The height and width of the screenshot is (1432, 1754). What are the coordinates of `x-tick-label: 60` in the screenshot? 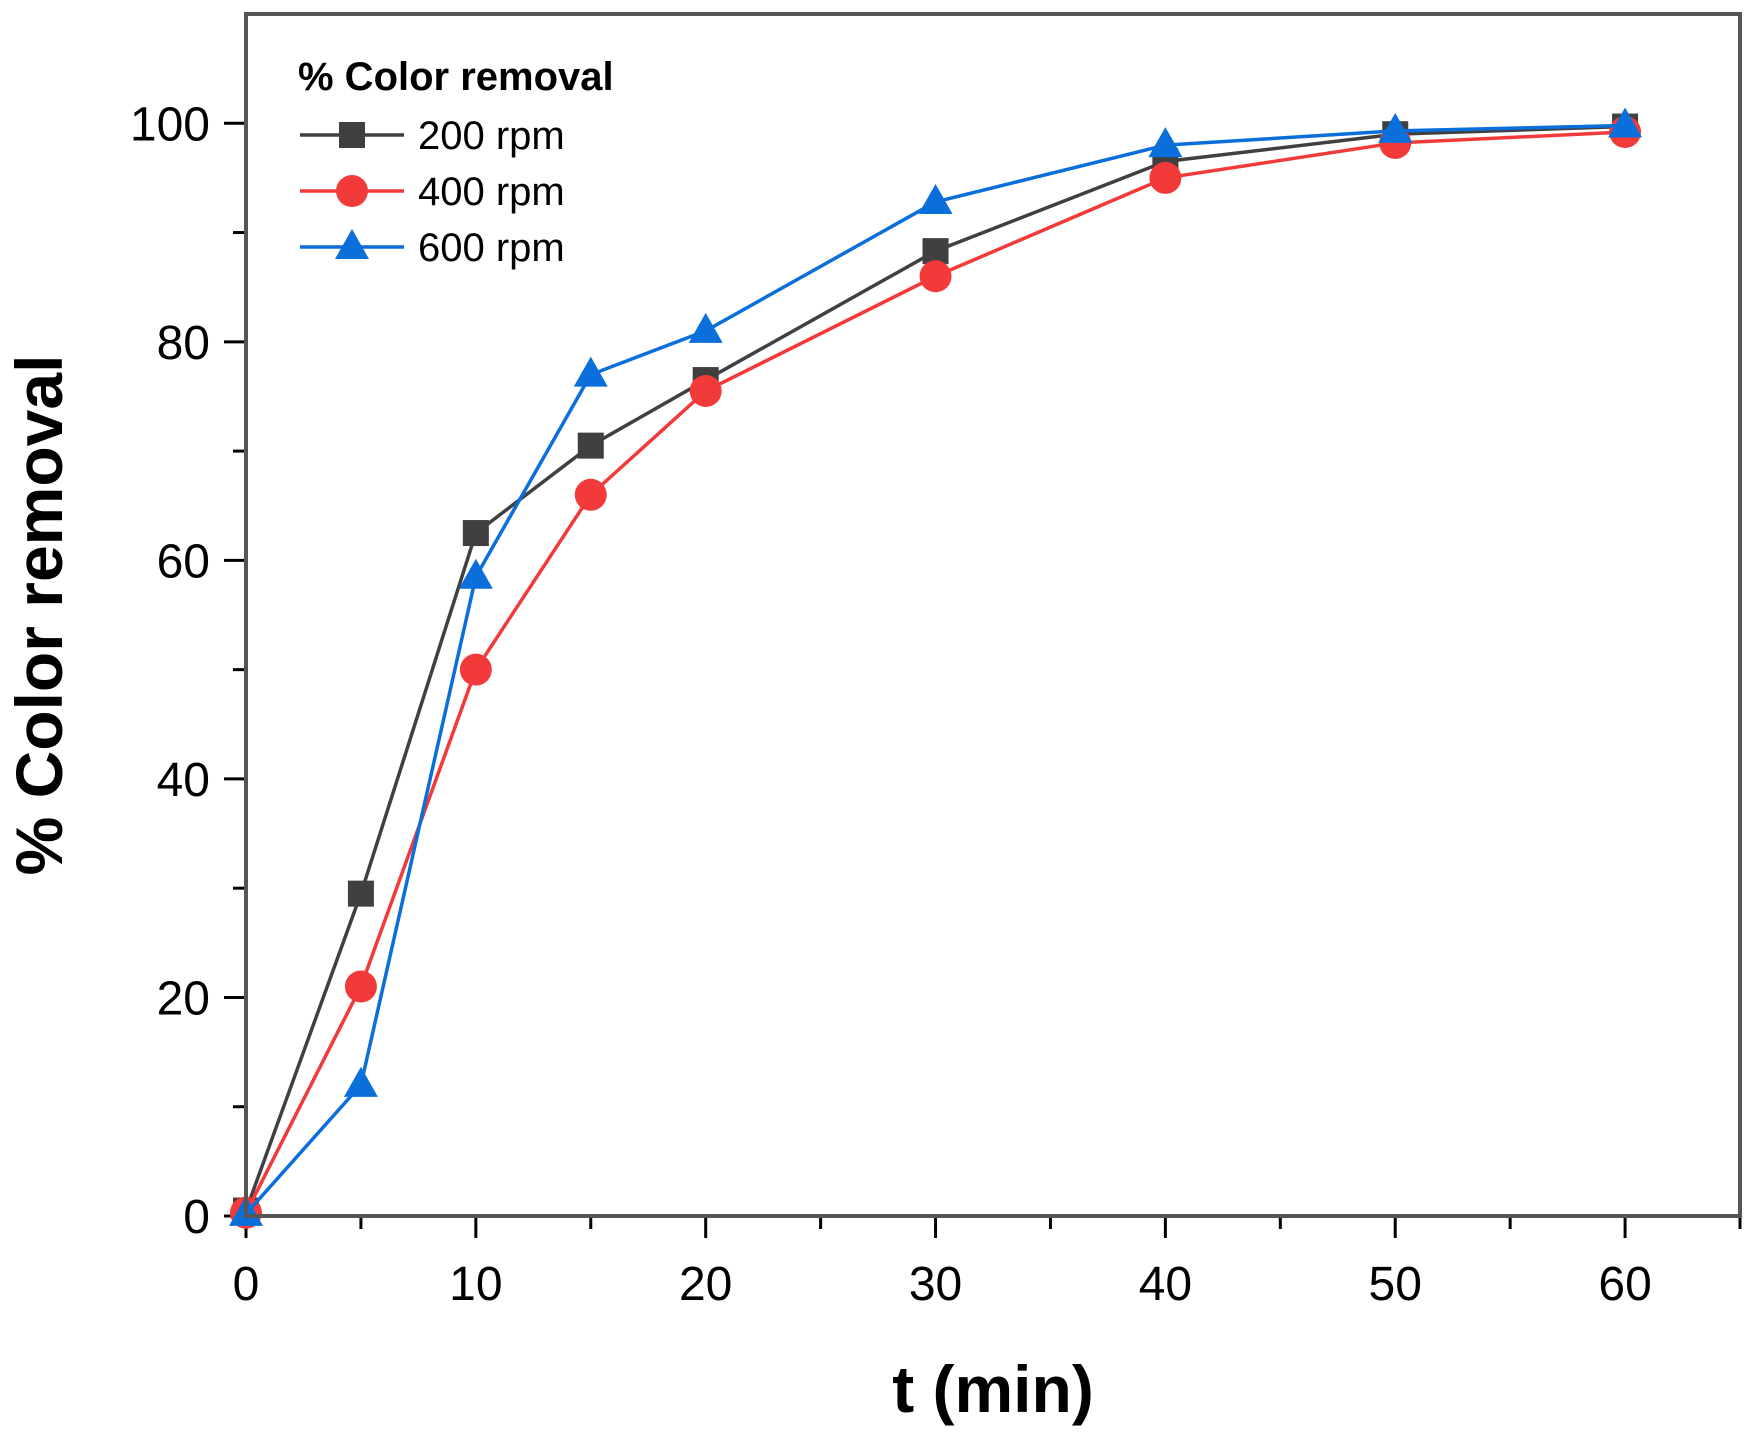 It's located at (1624, 1284).